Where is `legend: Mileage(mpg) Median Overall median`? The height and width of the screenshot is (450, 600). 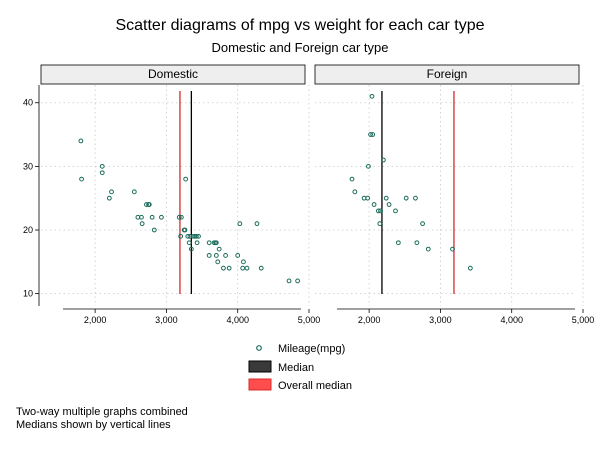 legend: Mileage(mpg) Median Overall median is located at coordinates (300, 367).